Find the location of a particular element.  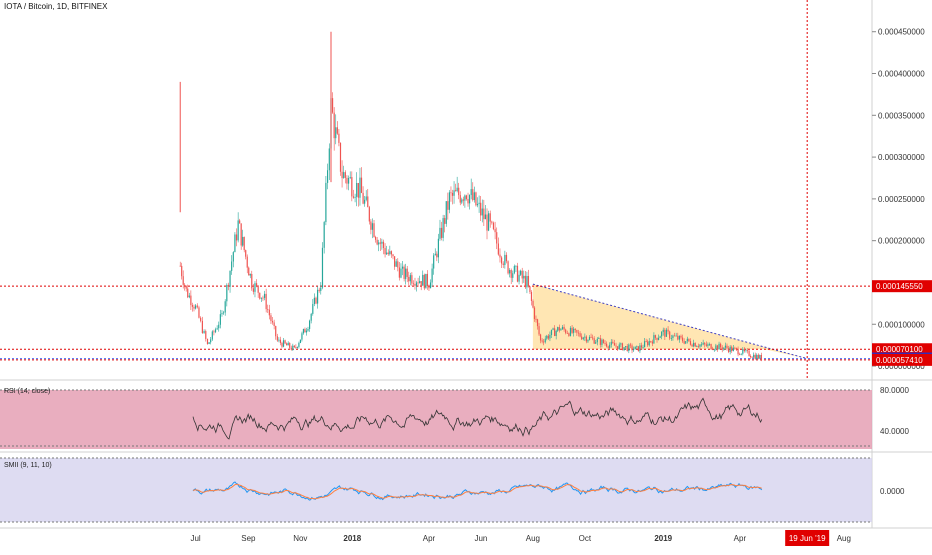

x-tick-label: Aug is located at coordinates (844, 538).